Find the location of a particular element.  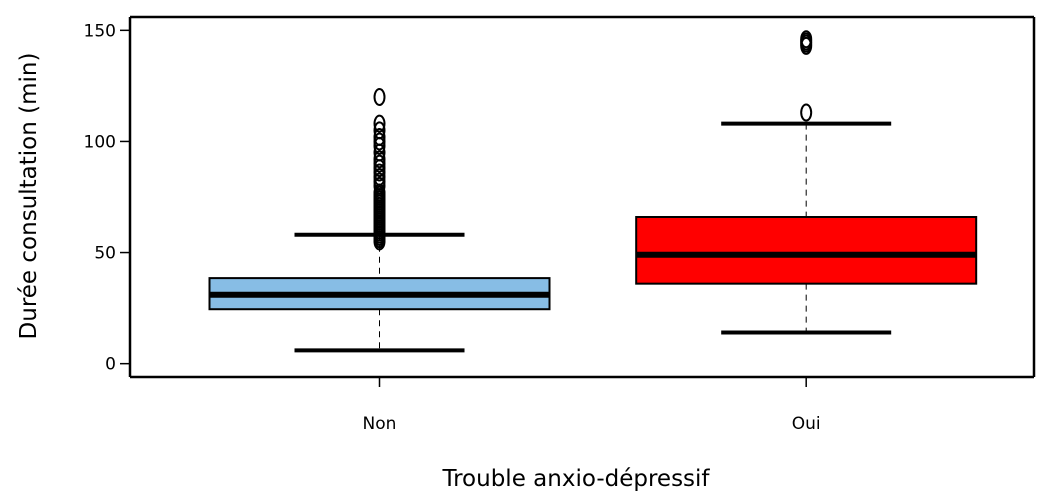

y-tick-label-50: 50 is located at coordinates (105, 254).